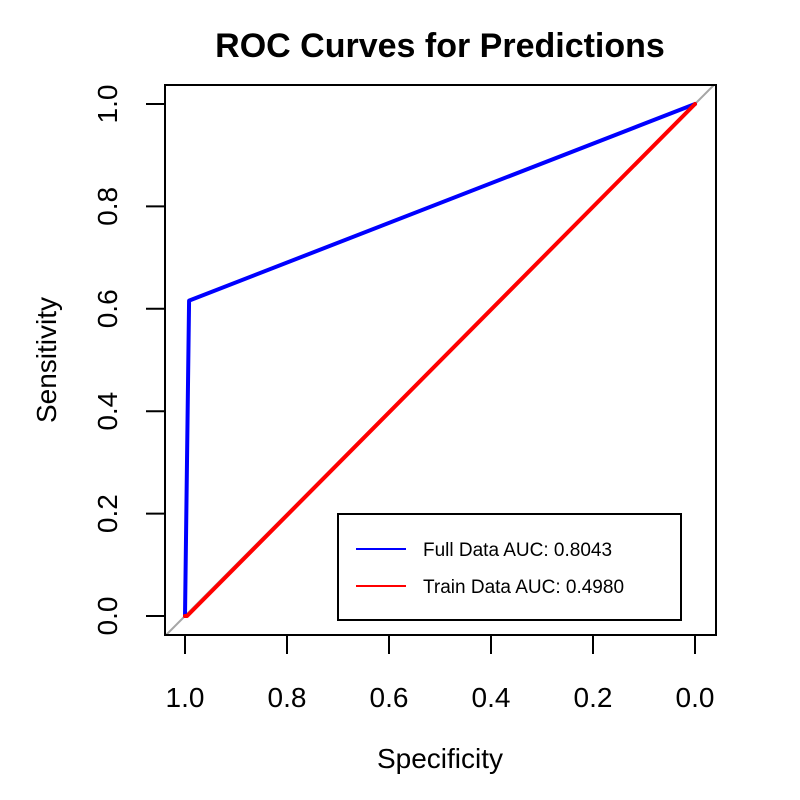 The height and width of the screenshot is (800, 800). What do you see at coordinates (523, 587) in the screenshot?
I see `legend-label-1: Train Data AUC: 0.4980` at bounding box center [523, 587].